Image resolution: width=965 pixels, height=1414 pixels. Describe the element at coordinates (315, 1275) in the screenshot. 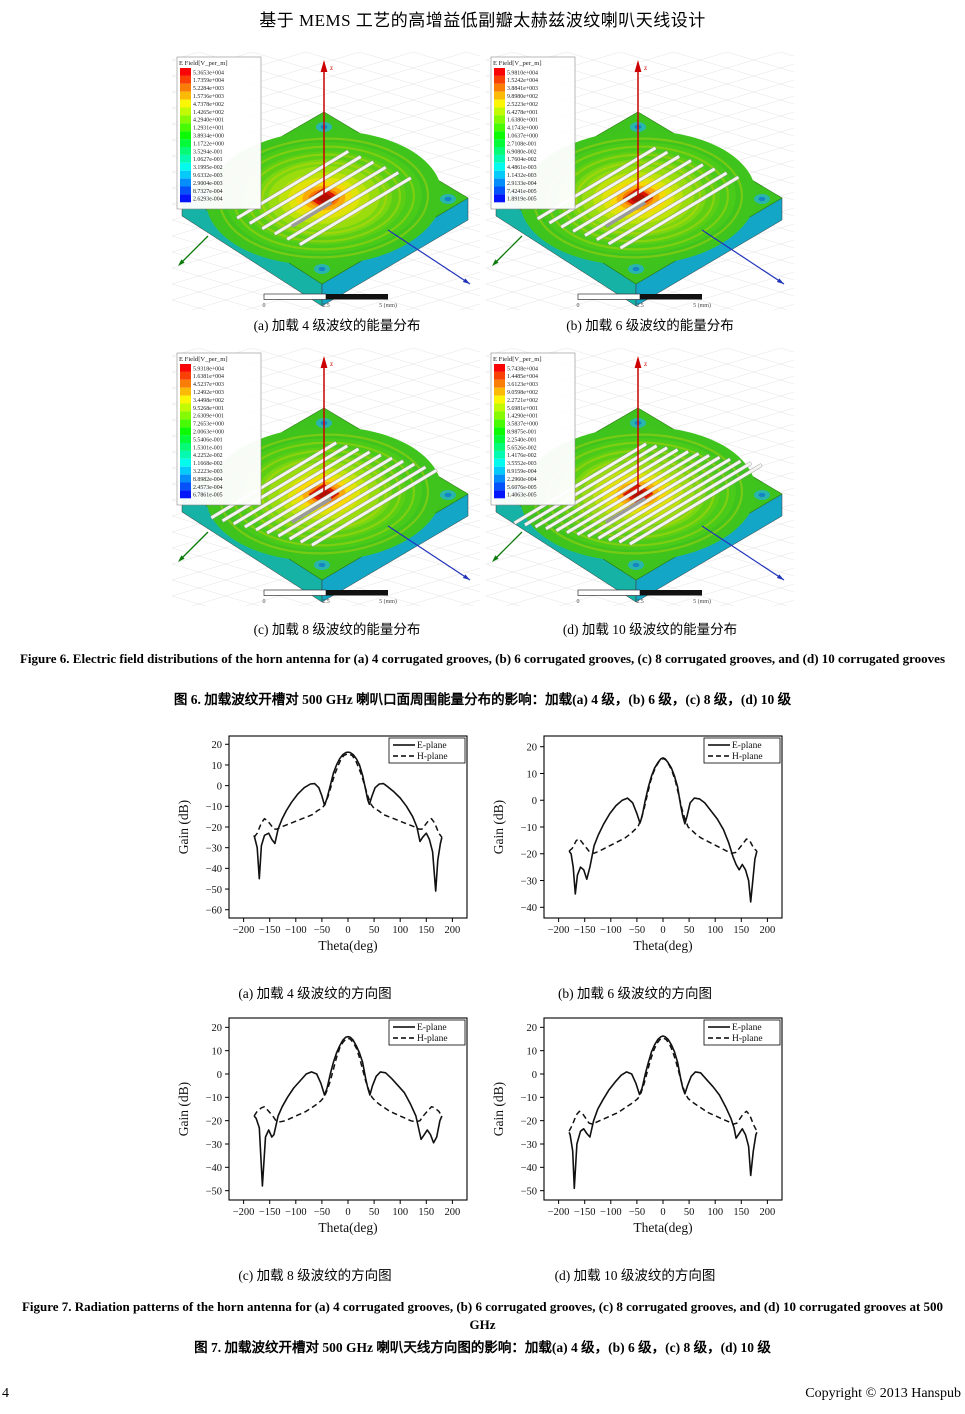

I see `chart-caption-c: (c) 加载 8 级波纹的方向图` at that location.